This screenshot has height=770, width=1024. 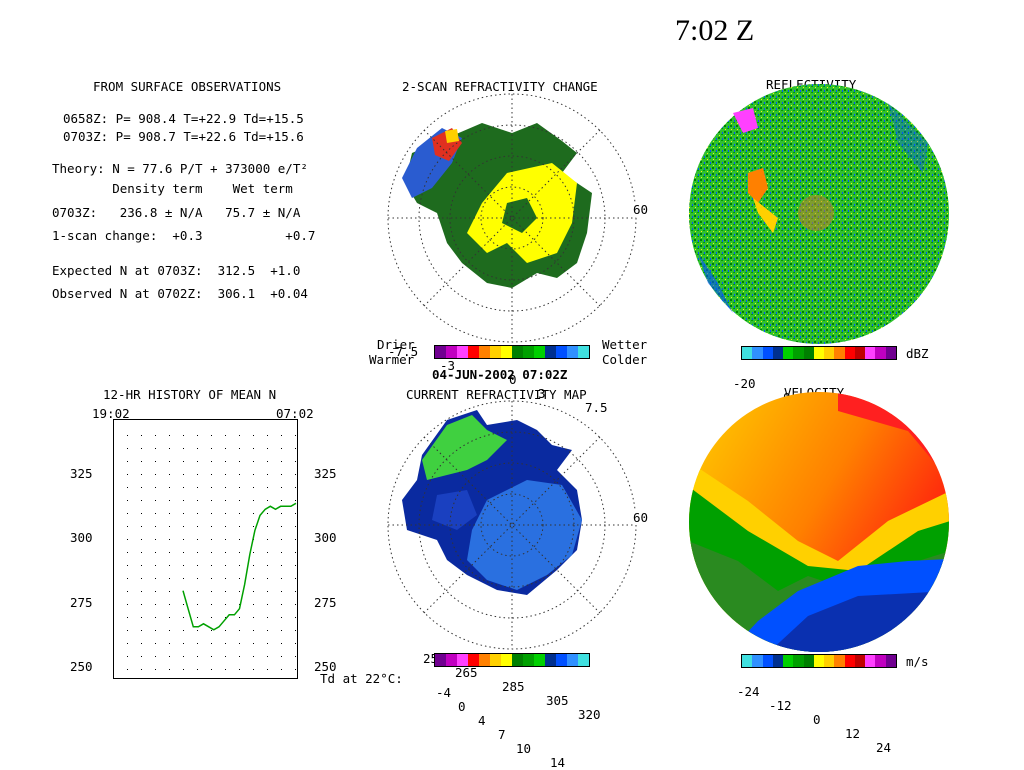 I want to click on history-ytick-right-2: 300, so click(x=325, y=537).